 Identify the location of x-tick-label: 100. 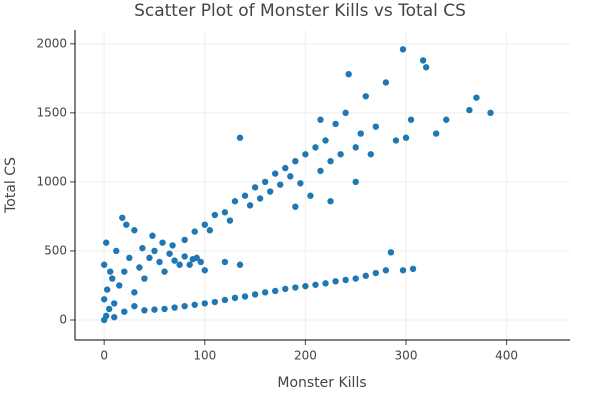
(204, 356).